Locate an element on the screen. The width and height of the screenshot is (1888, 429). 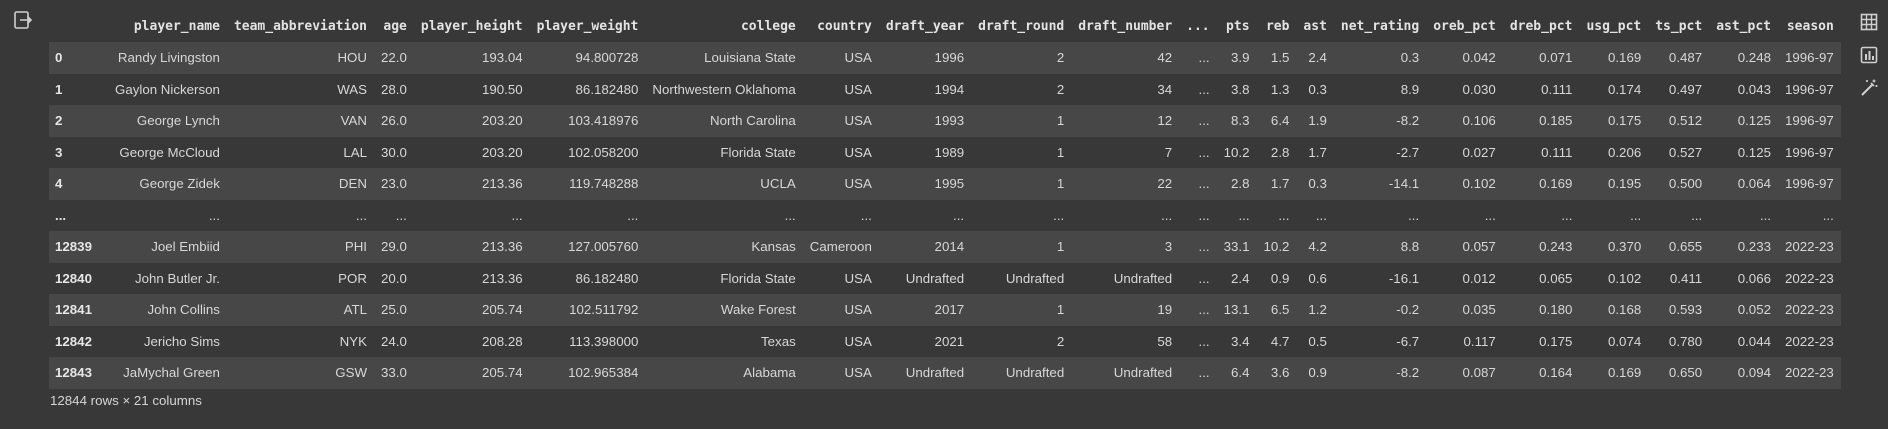
table-cell: 0.411 is located at coordinates (1686, 278).